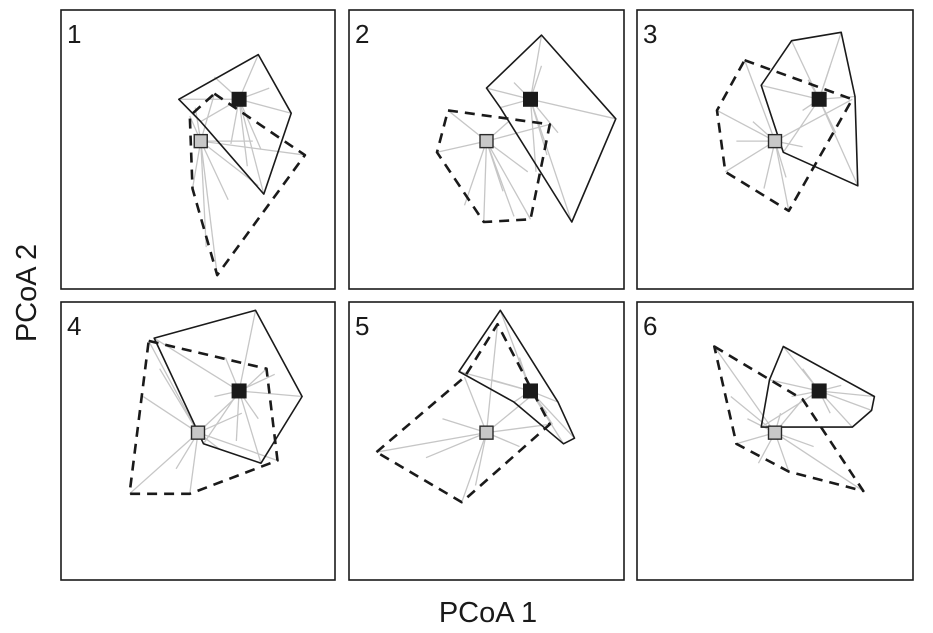 The image size is (933, 633). I want to click on panel-6: 6, so click(775, 441).